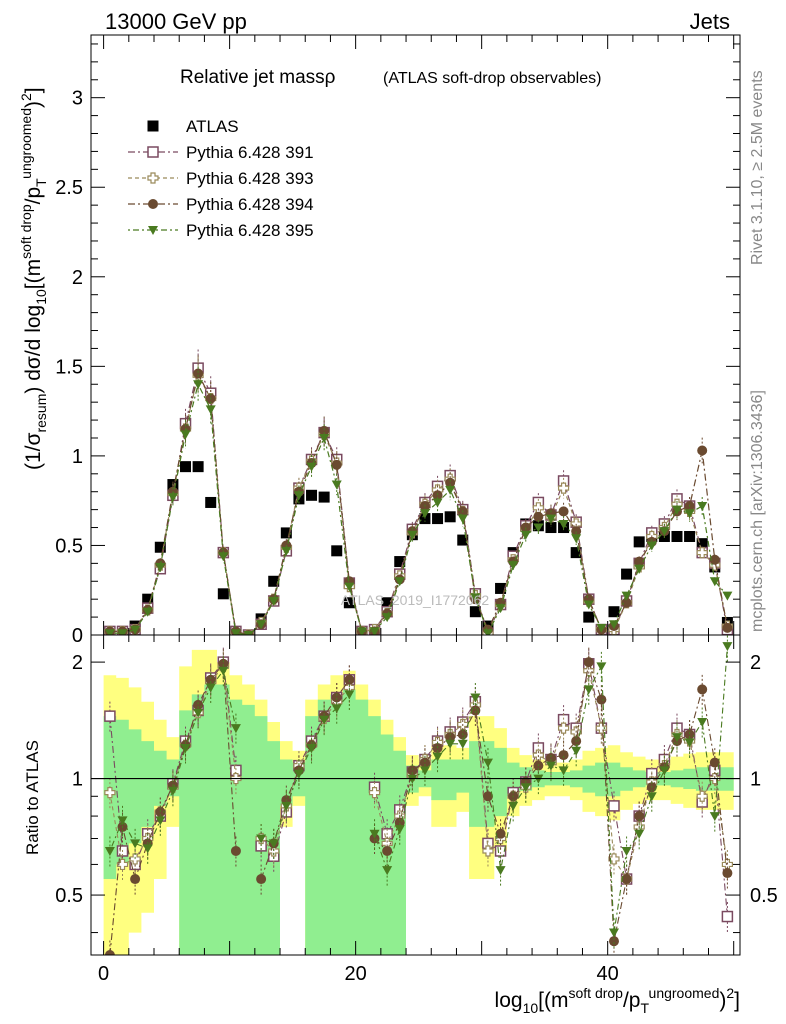  What do you see at coordinates (250, 204) in the screenshot?
I see `legend-label: Pythia 6.428 394` at bounding box center [250, 204].